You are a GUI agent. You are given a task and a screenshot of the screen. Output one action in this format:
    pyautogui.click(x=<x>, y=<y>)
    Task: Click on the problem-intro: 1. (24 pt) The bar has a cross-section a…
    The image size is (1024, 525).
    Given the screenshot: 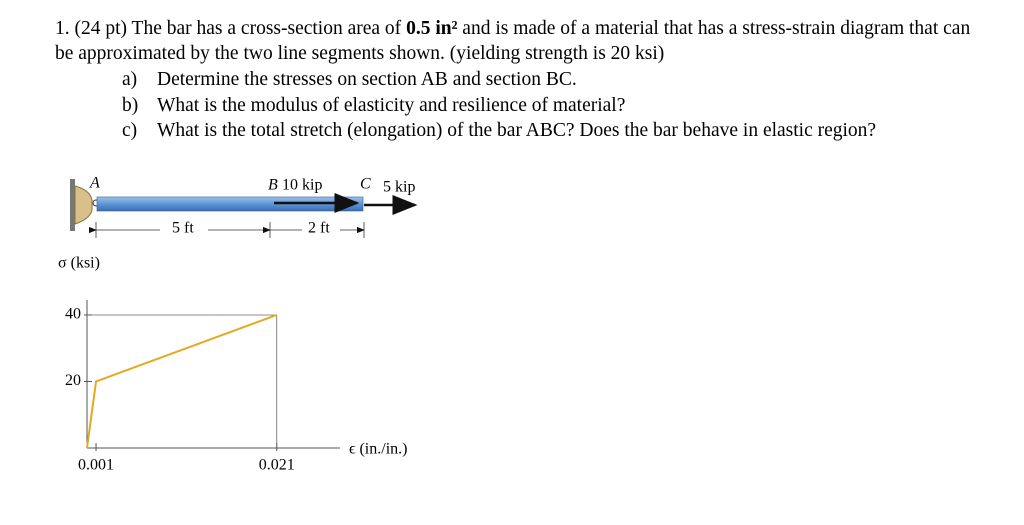 What is the action you would take?
    pyautogui.click(x=228, y=28)
    